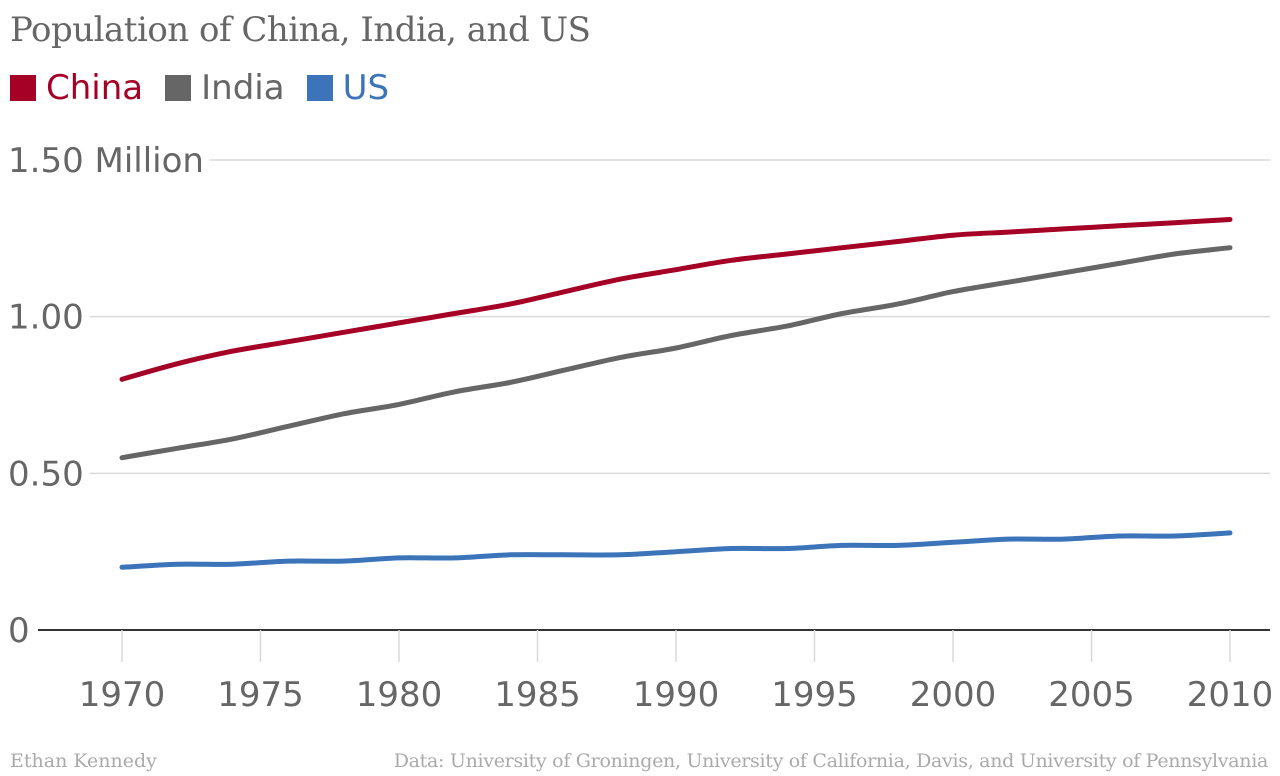 The height and width of the screenshot is (776, 1280). I want to click on y-tick-label-0: 1.50 Million, so click(106, 161).